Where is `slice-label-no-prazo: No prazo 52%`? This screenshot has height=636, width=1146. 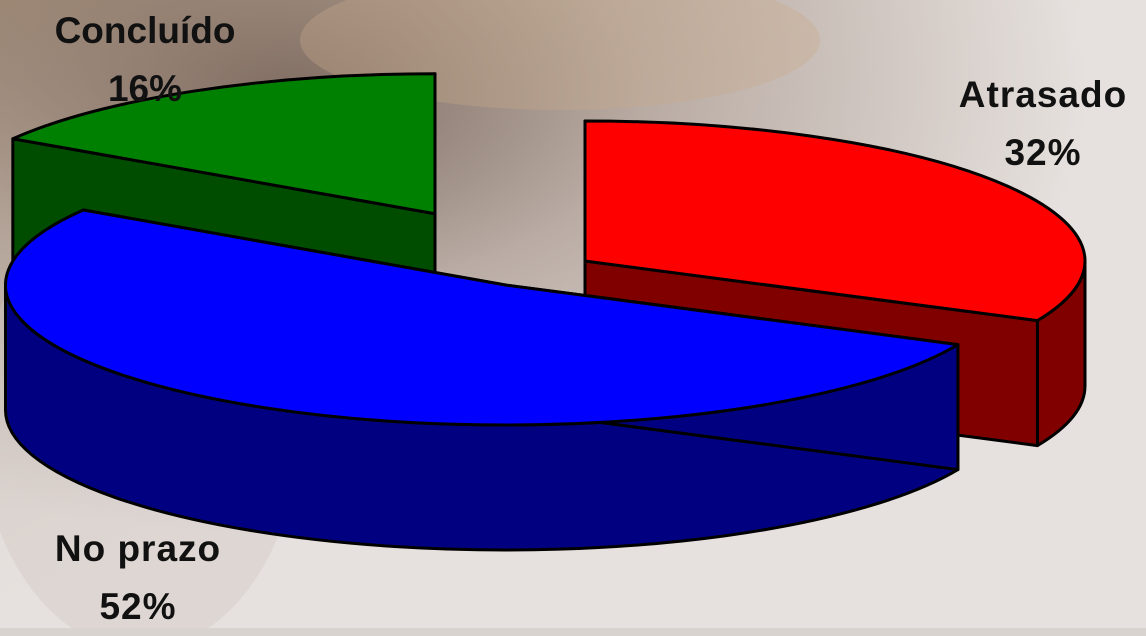
slice-label-no-prazo: No prazo 52% is located at coordinates (138, 578).